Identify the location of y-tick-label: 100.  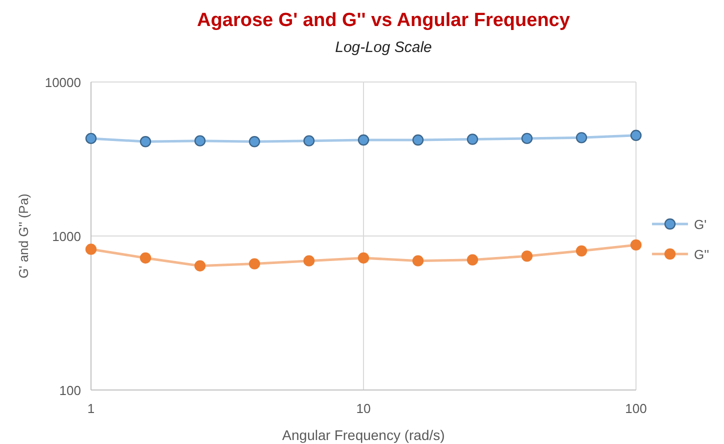
(70, 390).